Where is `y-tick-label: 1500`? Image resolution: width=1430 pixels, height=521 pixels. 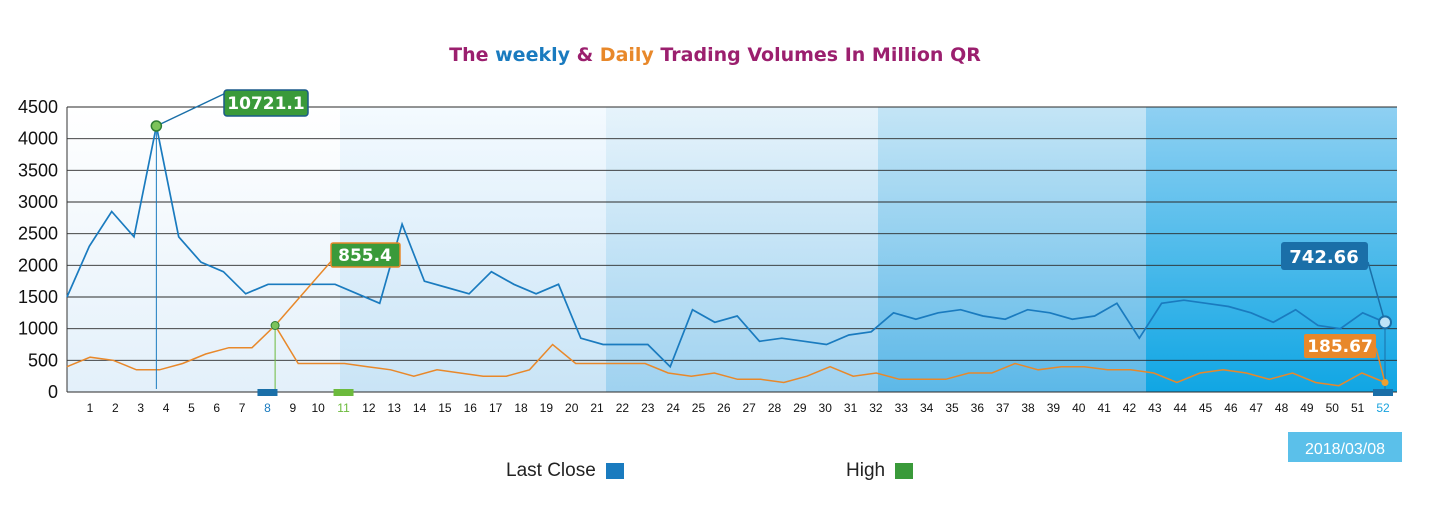
y-tick-label: 1500 is located at coordinates (38, 297).